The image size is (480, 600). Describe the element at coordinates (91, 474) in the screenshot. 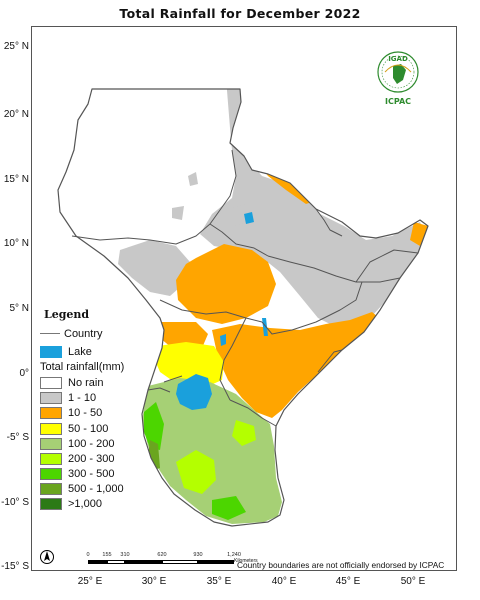

I see `legend-class-label: 300 - 500` at that location.